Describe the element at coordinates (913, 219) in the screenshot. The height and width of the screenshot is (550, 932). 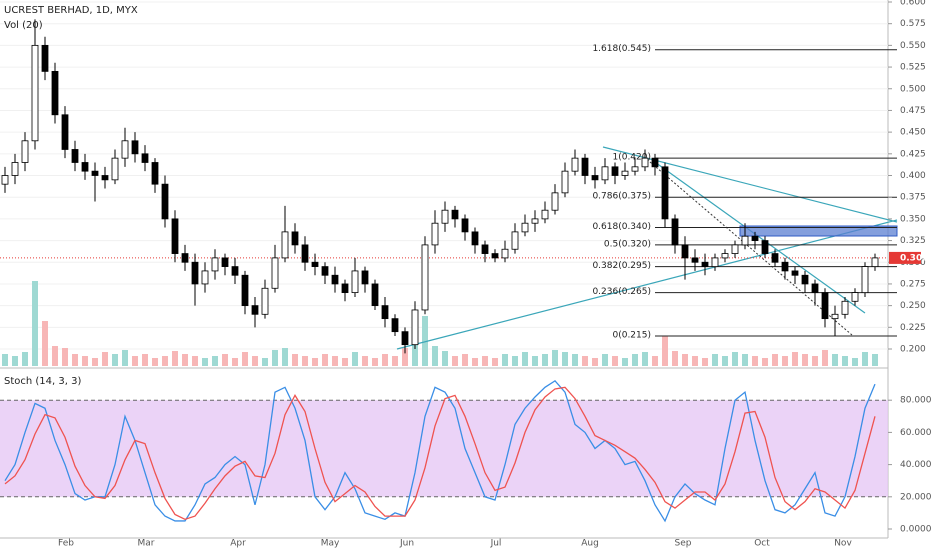
I see `y-tick-label: 0.350` at that location.